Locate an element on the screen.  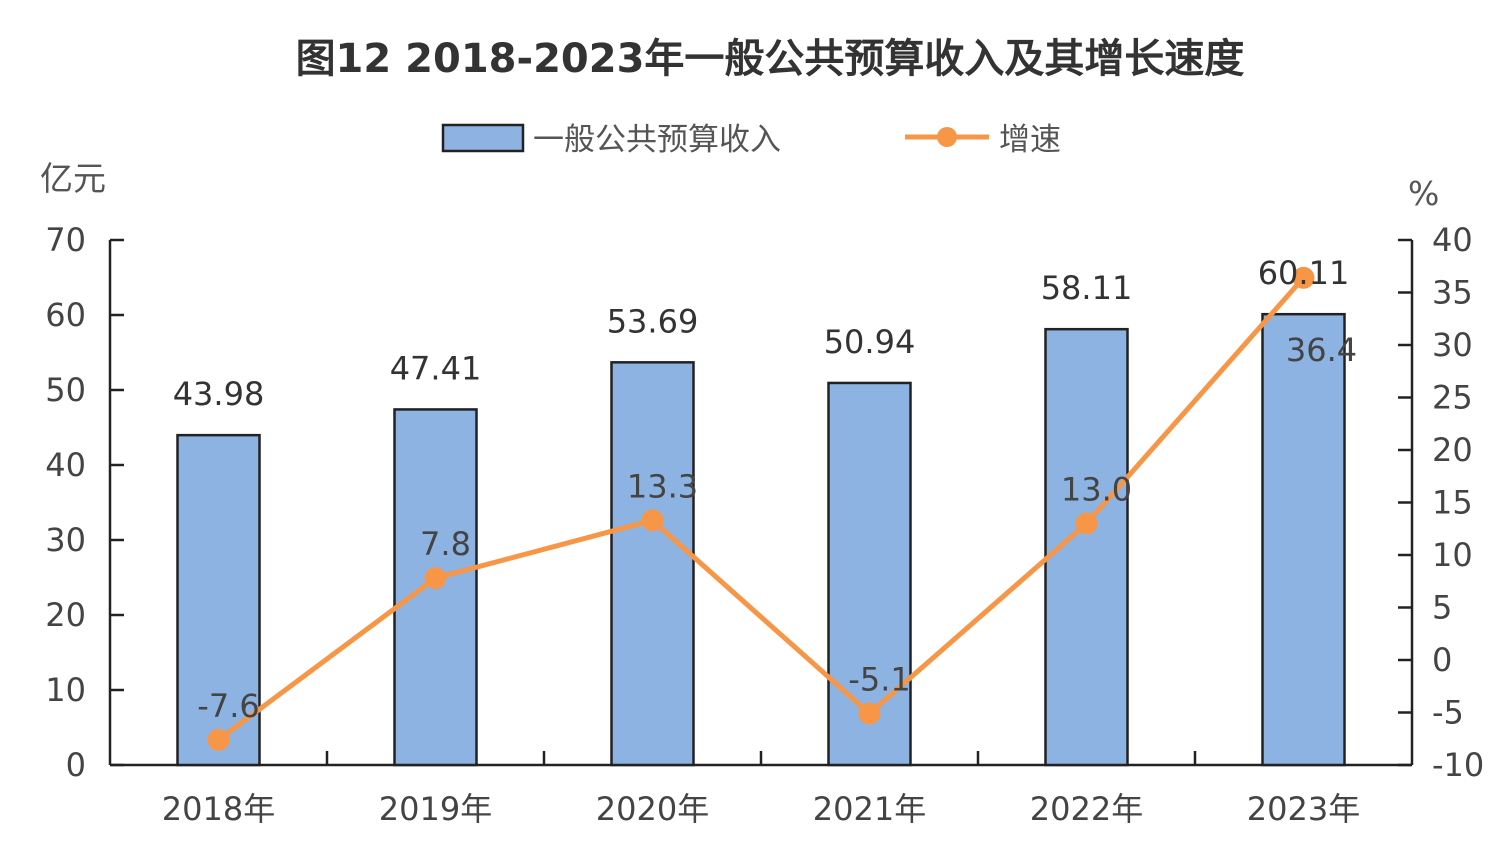
bar-value-label: 53.69 is located at coordinates (653, 321).